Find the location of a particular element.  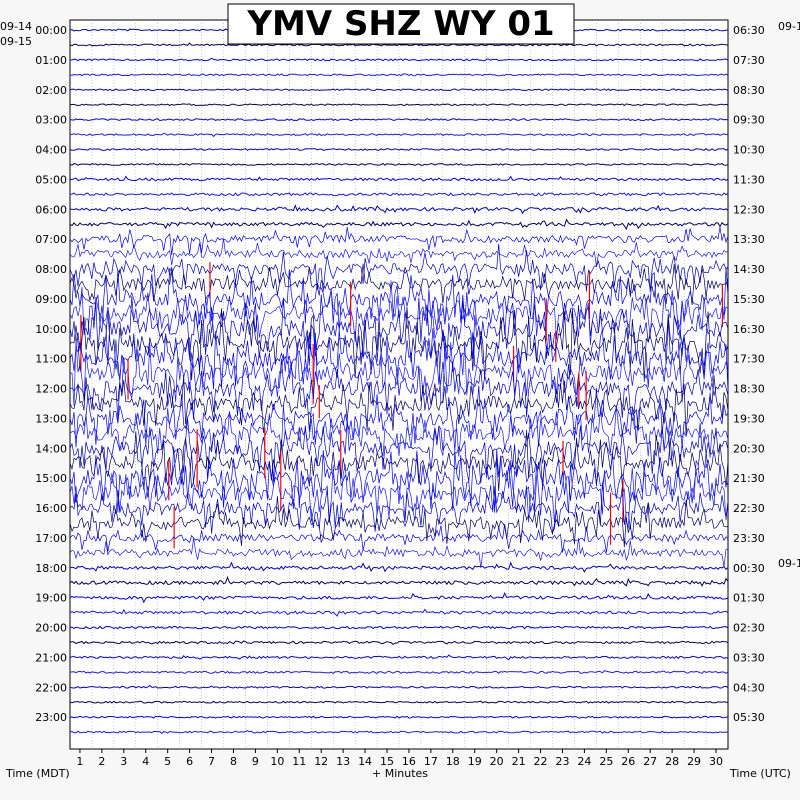

x-tick-label: 18 is located at coordinates (453, 761).